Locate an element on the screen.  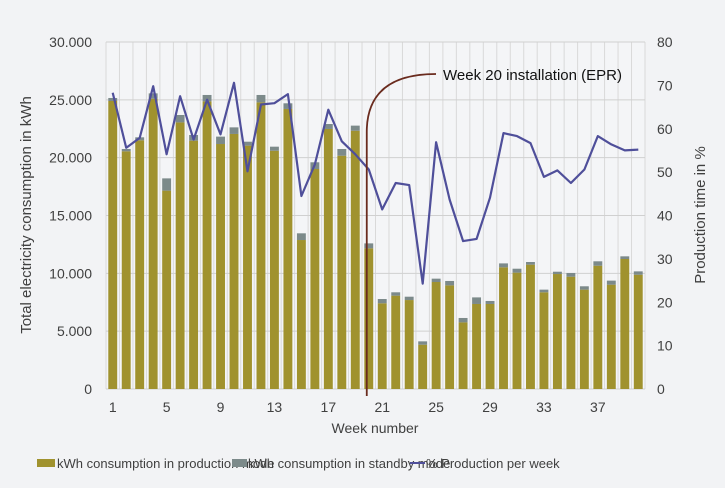
y2-tick-label: 60 is located at coordinates (665, 129).